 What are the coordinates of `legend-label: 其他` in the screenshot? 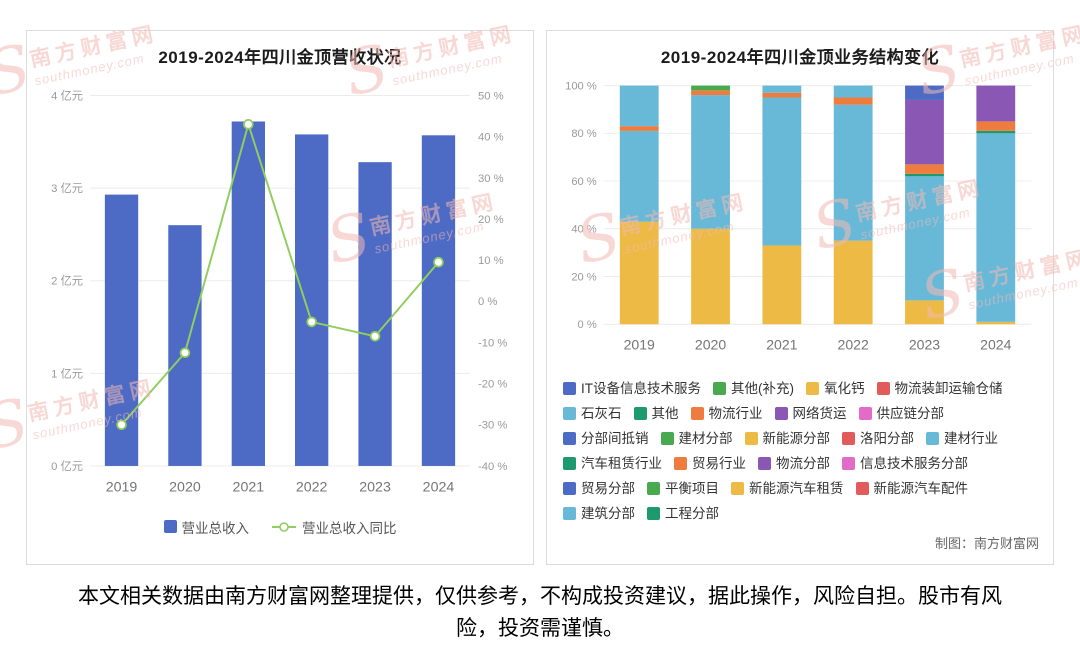 It's located at (665, 414).